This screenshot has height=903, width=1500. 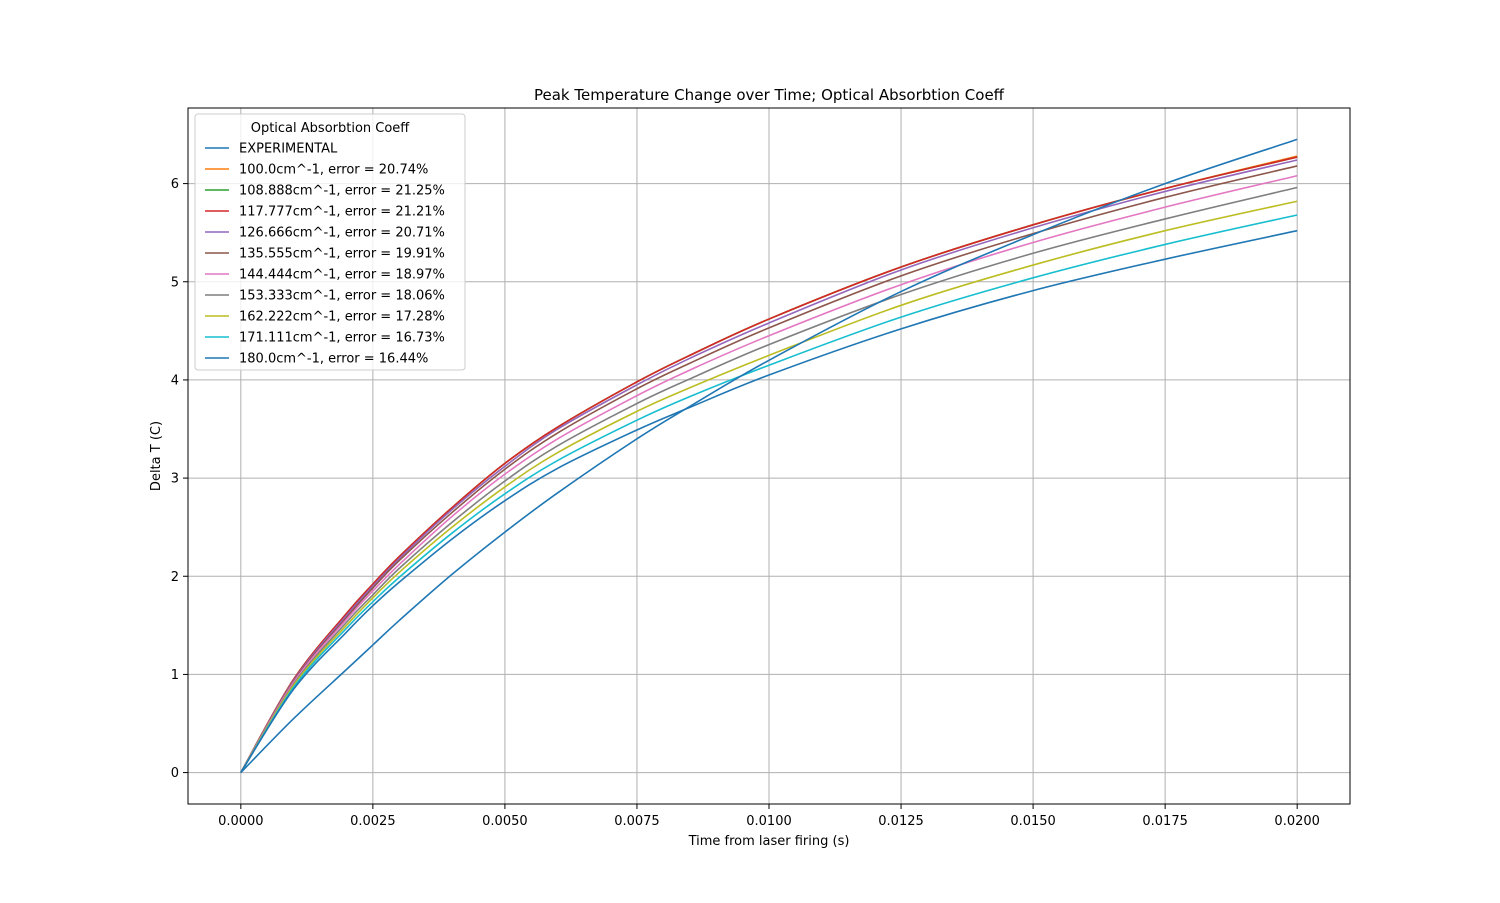 What do you see at coordinates (175, 675) in the screenshot?
I see `y-tick-label: 1` at bounding box center [175, 675].